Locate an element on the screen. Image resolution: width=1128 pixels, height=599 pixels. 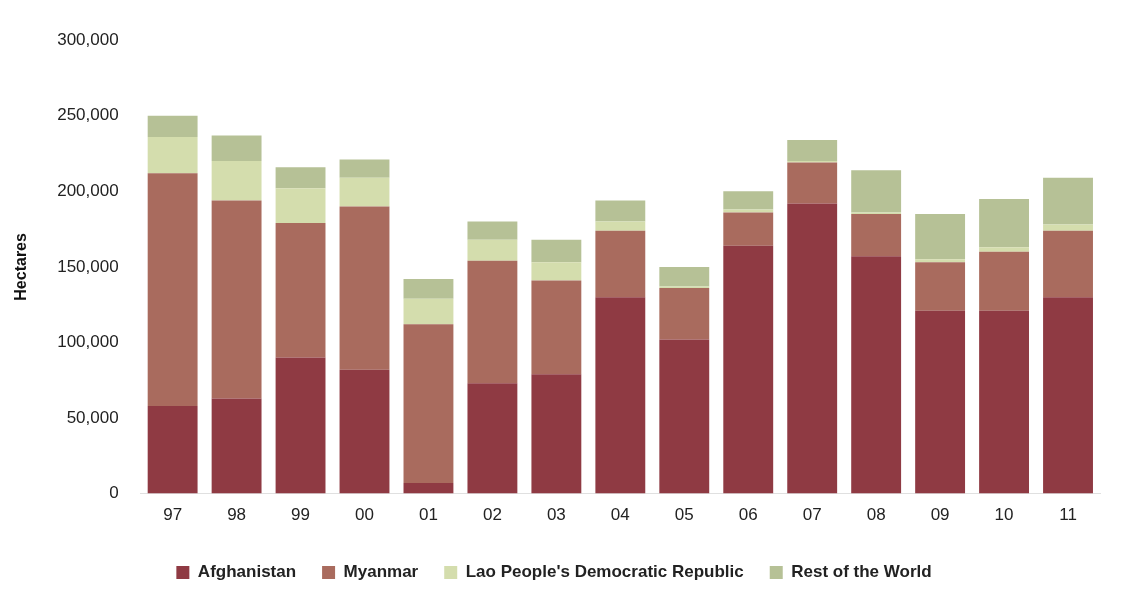
x-tick-label: 99 is located at coordinates (300, 515).